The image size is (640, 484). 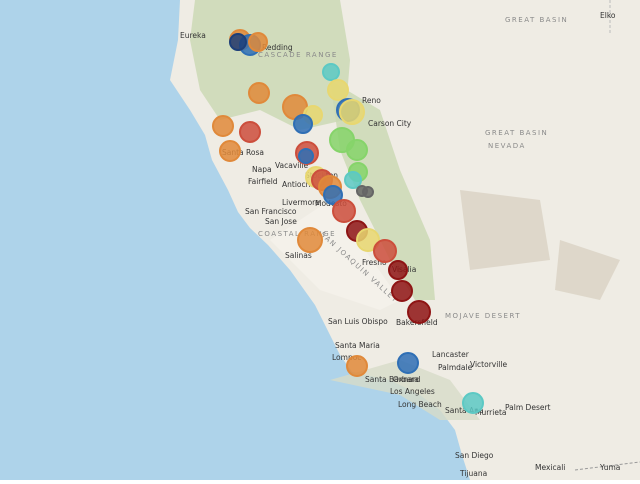 What do you see at coordinates (243, 152) in the screenshot?
I see `place-label: Santa Rosa` at bounding box center [243, 152].